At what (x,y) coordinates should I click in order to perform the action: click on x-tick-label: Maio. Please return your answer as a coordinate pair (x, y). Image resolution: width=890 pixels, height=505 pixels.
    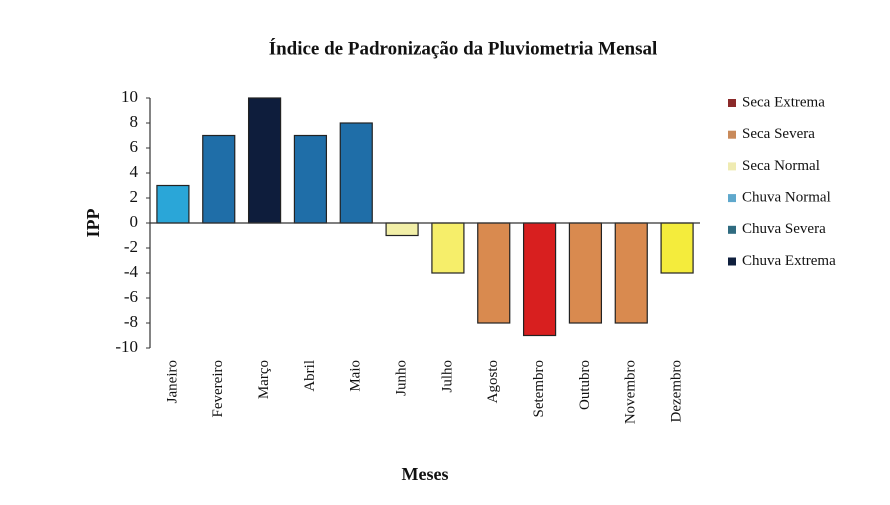
    Looking at the image, I should click on (356, 376).